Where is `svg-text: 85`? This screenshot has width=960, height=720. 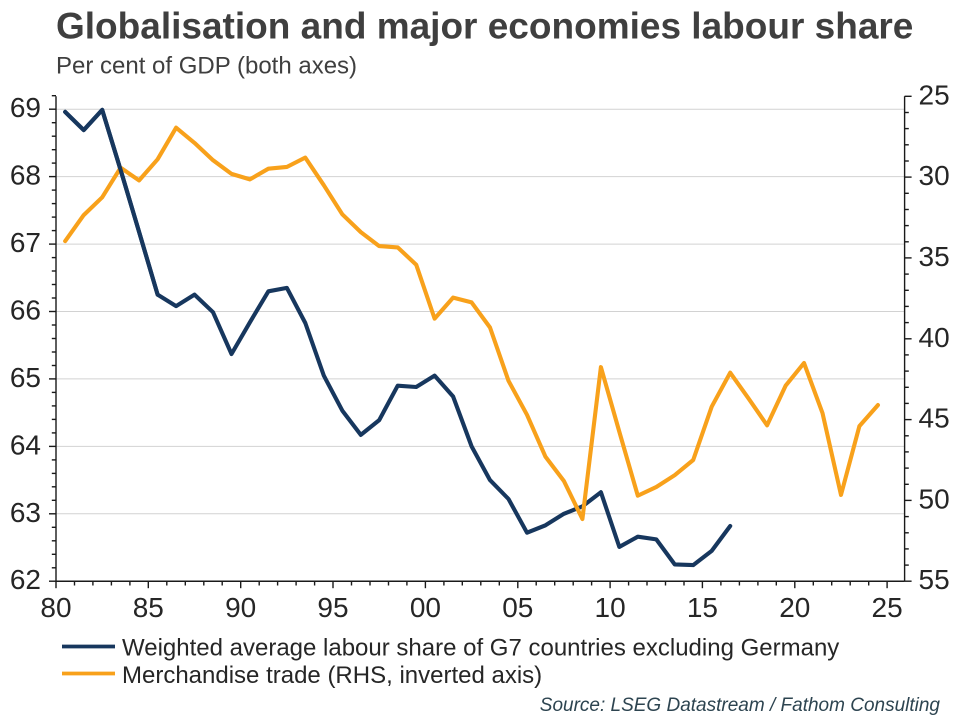
svg-text: 85 is located at coordinates (148, 607).